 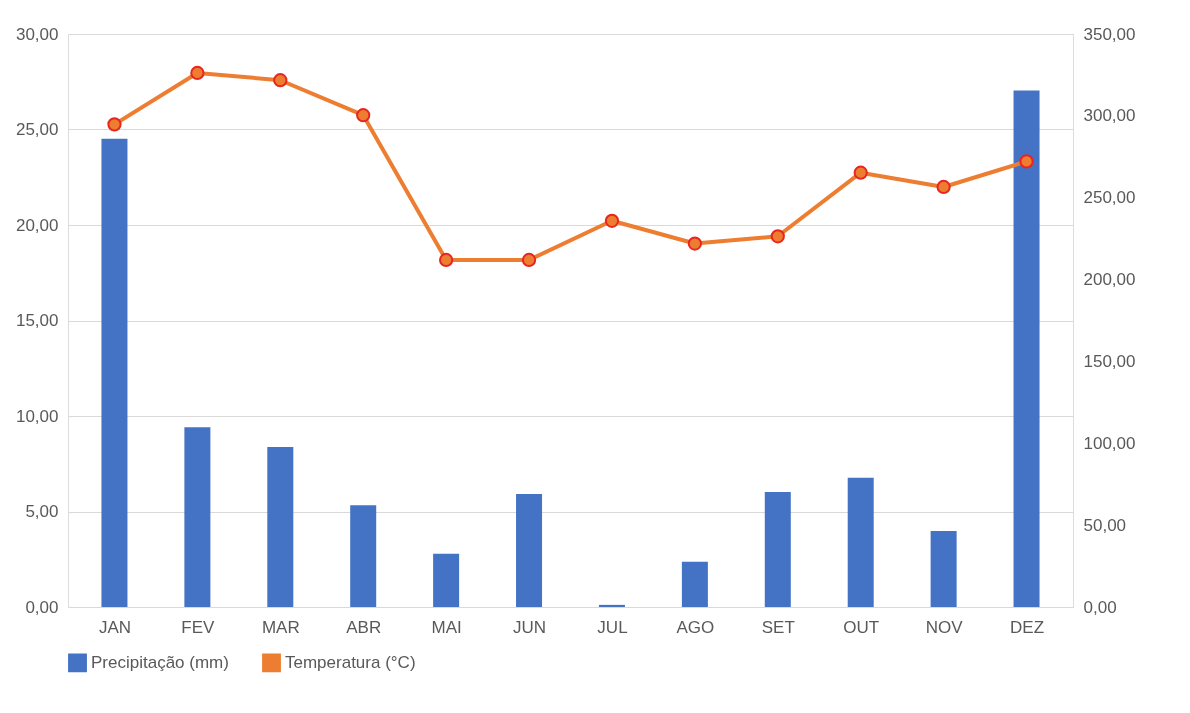 I want to click on y2-tick-label: 100,00, so click(x=1109, y=443).